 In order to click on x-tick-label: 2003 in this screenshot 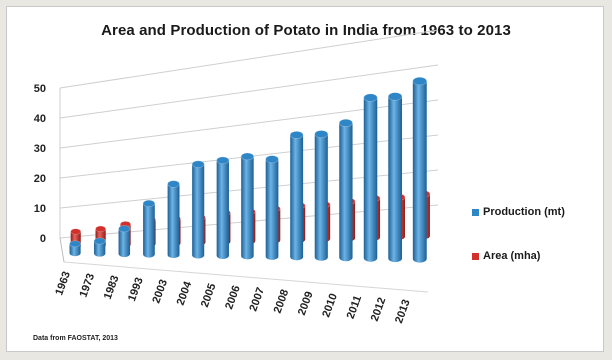, I will do `click(160, 291)`.